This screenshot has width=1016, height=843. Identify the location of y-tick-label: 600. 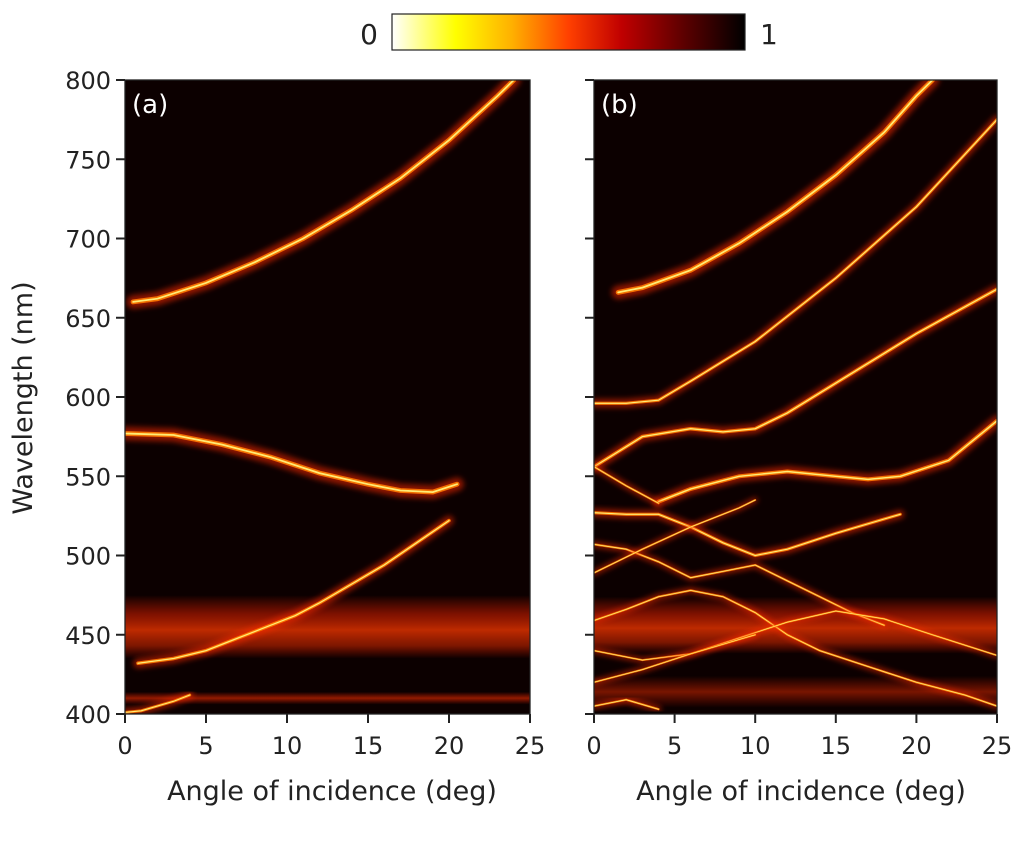
(88, 398).